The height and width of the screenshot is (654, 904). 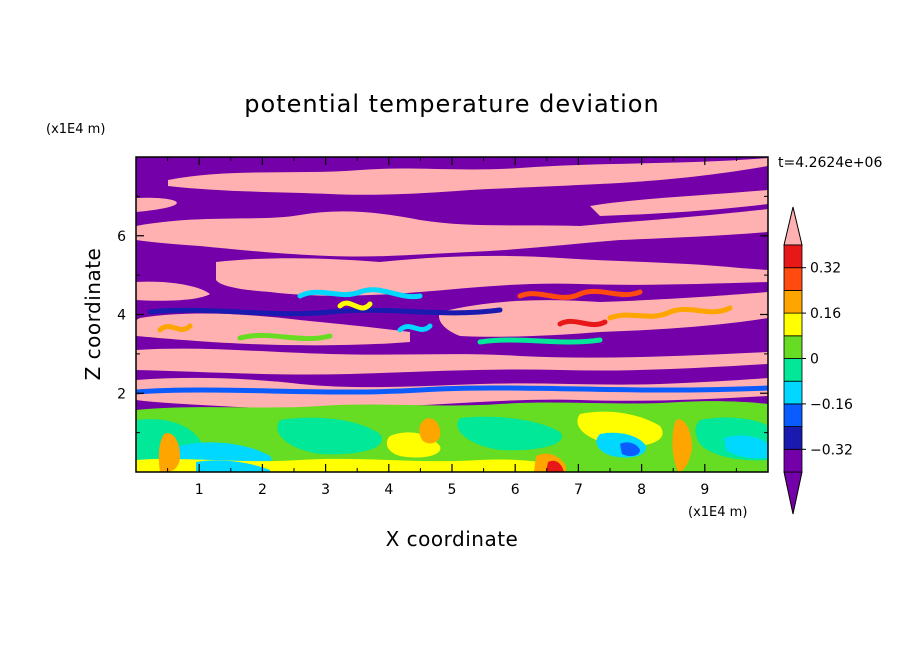 I want to click on x-tick-label: 7, so click(x=578, y=490).